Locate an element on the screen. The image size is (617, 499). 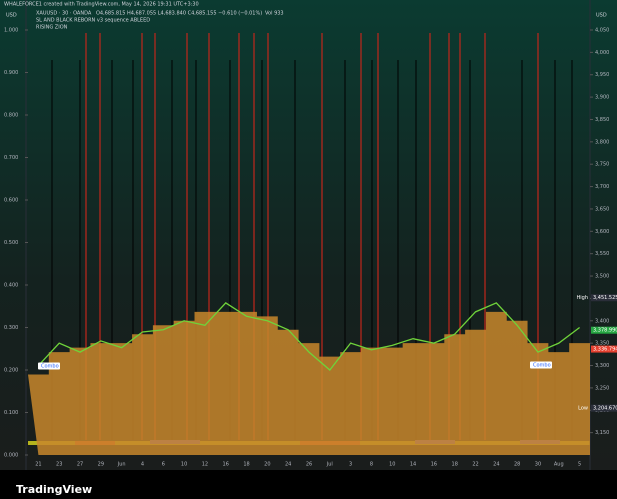
y-tick-label: 3,550 is located at coordinates (602, 254).